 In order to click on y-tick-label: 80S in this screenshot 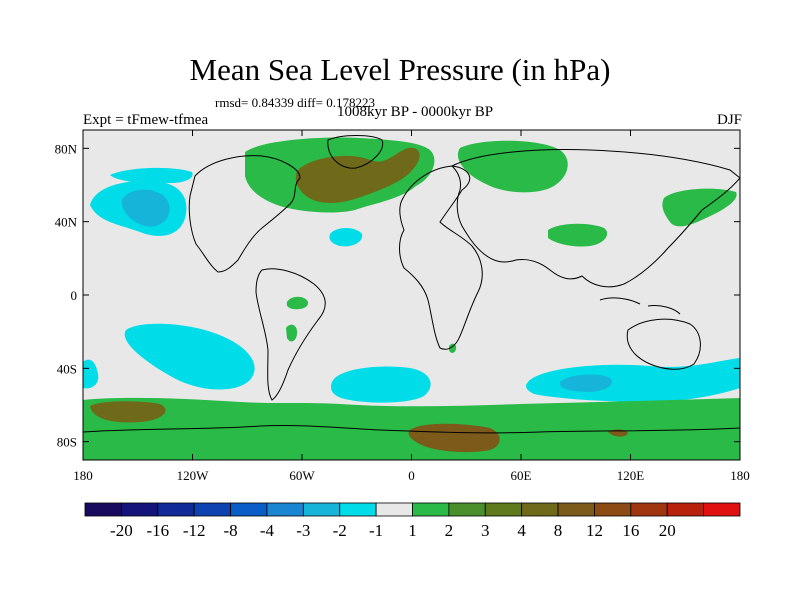, I will do `click(67, 442)`.